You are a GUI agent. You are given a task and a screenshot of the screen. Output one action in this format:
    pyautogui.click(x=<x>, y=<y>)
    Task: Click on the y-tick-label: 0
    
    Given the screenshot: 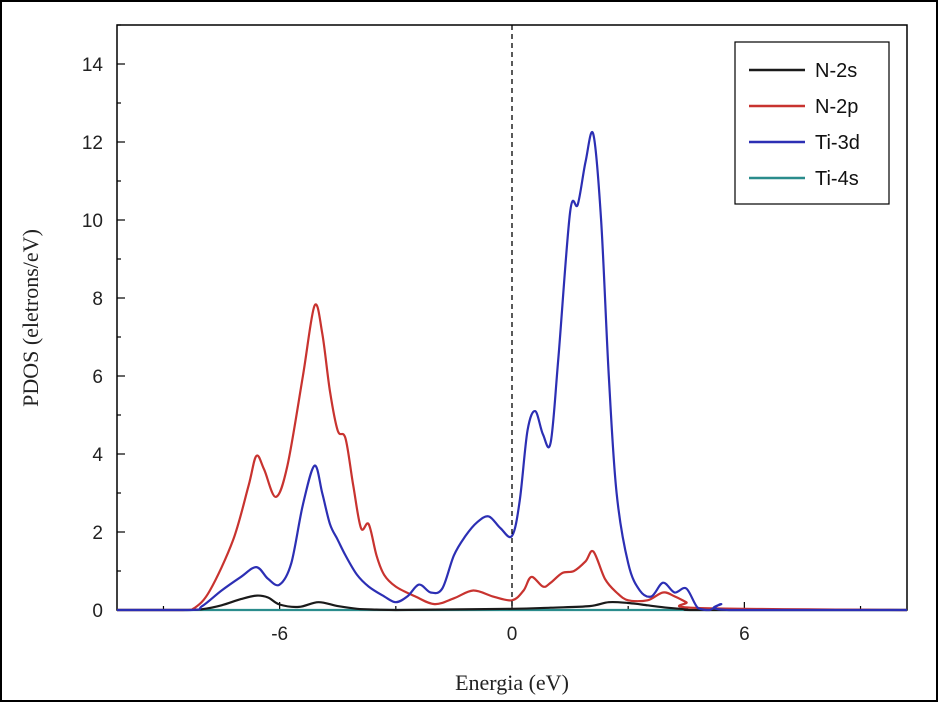 What is the action you would take?
    pyautogui.click(x=97, y=611)
    